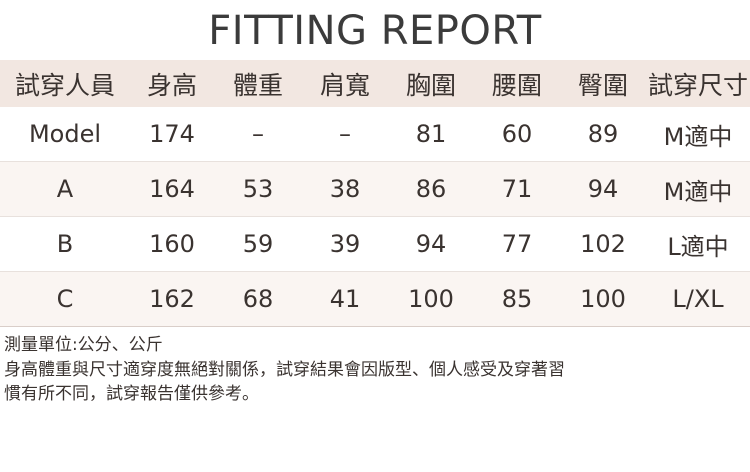 The width and height of the screenshot is (750, 472). I want to click on table-row: A 164 53 38 86 71 94 M適中, so click(375, 189).